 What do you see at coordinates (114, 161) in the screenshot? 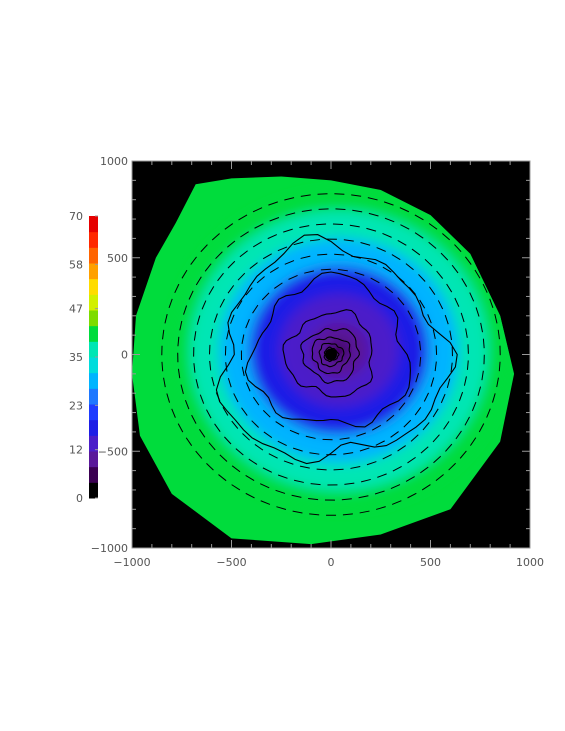
I see `y-tick-label: 1000` at bounding box center [114, 161].